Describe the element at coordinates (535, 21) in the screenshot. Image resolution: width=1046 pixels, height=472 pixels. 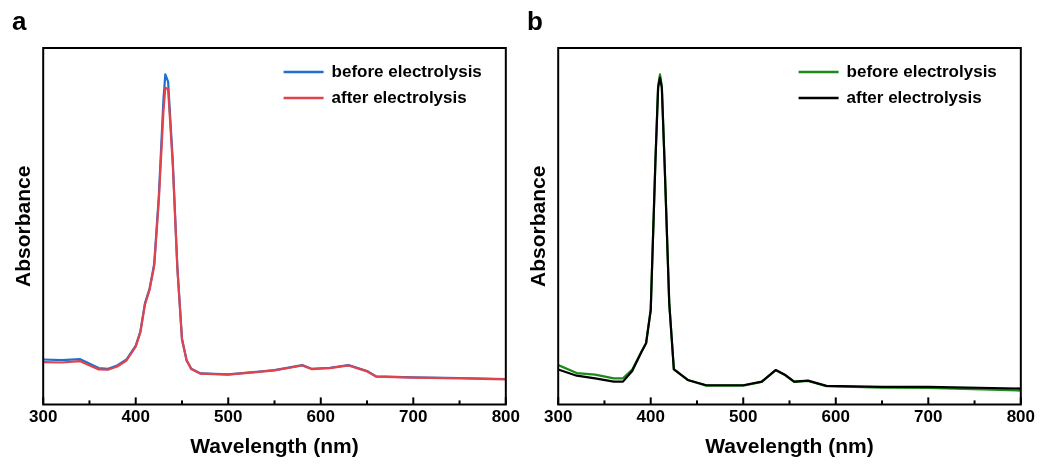
I see `chart-title: b` at that location.